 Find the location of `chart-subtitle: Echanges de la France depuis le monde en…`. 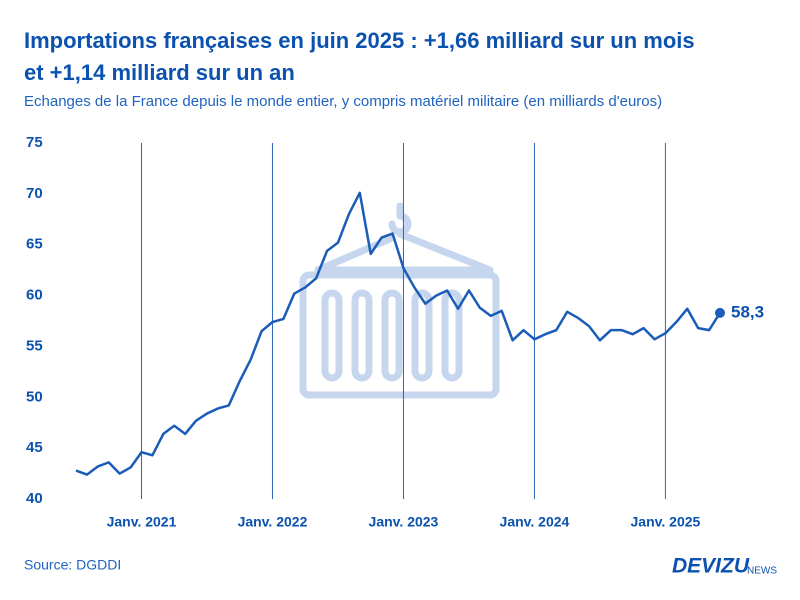

chart-subtitle: Echanges de la France depuis le monde en… is located at coordinates (343, 101).